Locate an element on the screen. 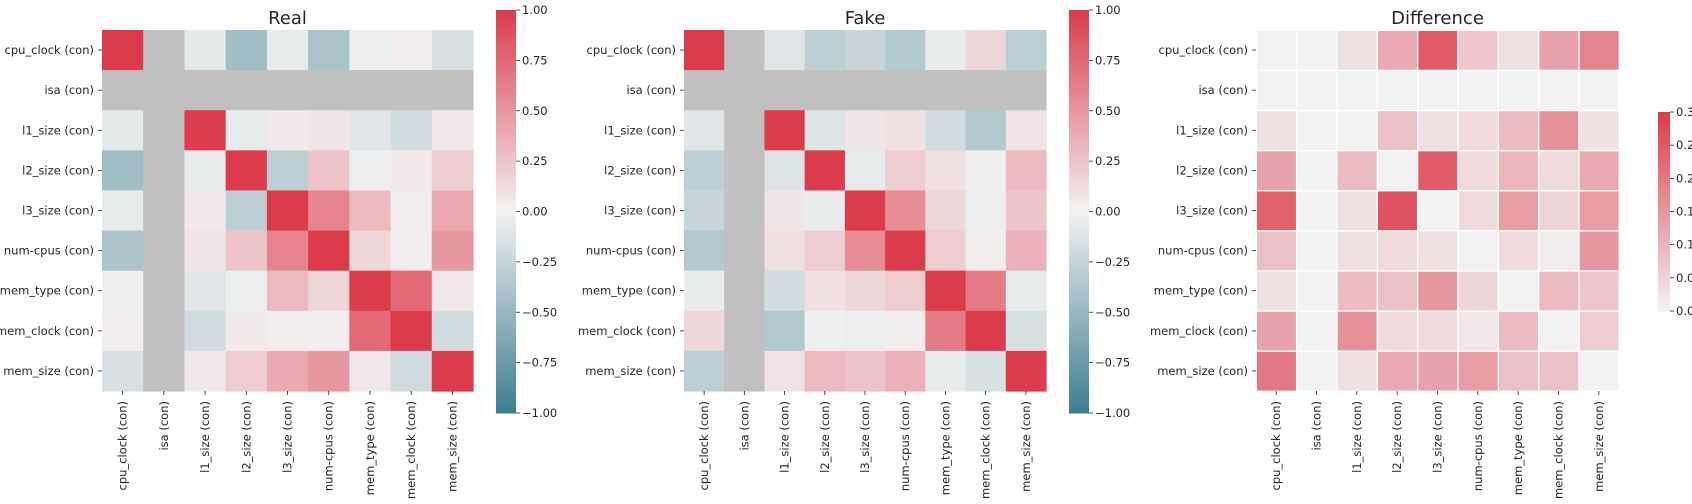  real-ytick-label-2: l1_size (con) is located at coordinates (58, 130).